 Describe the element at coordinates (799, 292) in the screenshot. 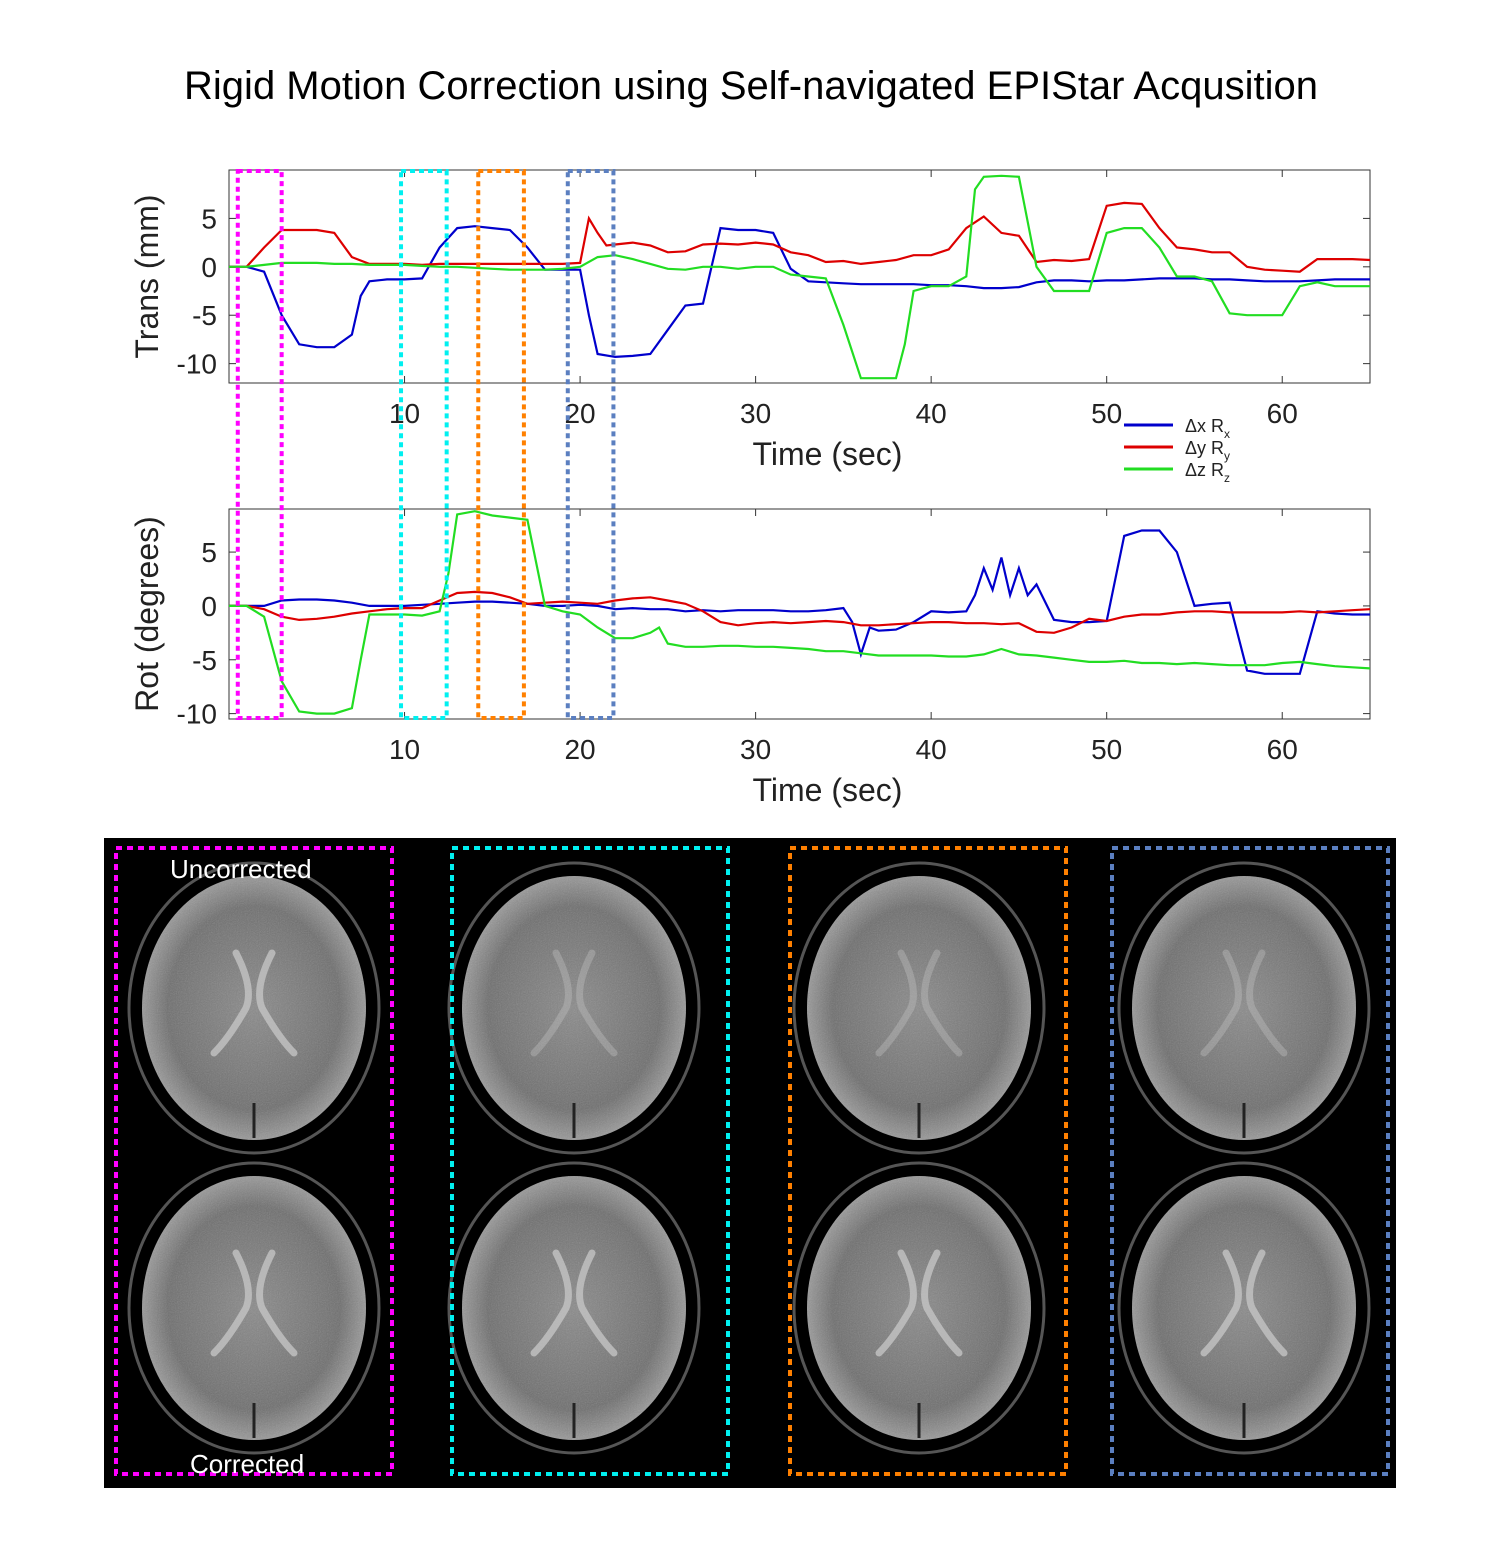

I see `series-line-Δx` at that location.